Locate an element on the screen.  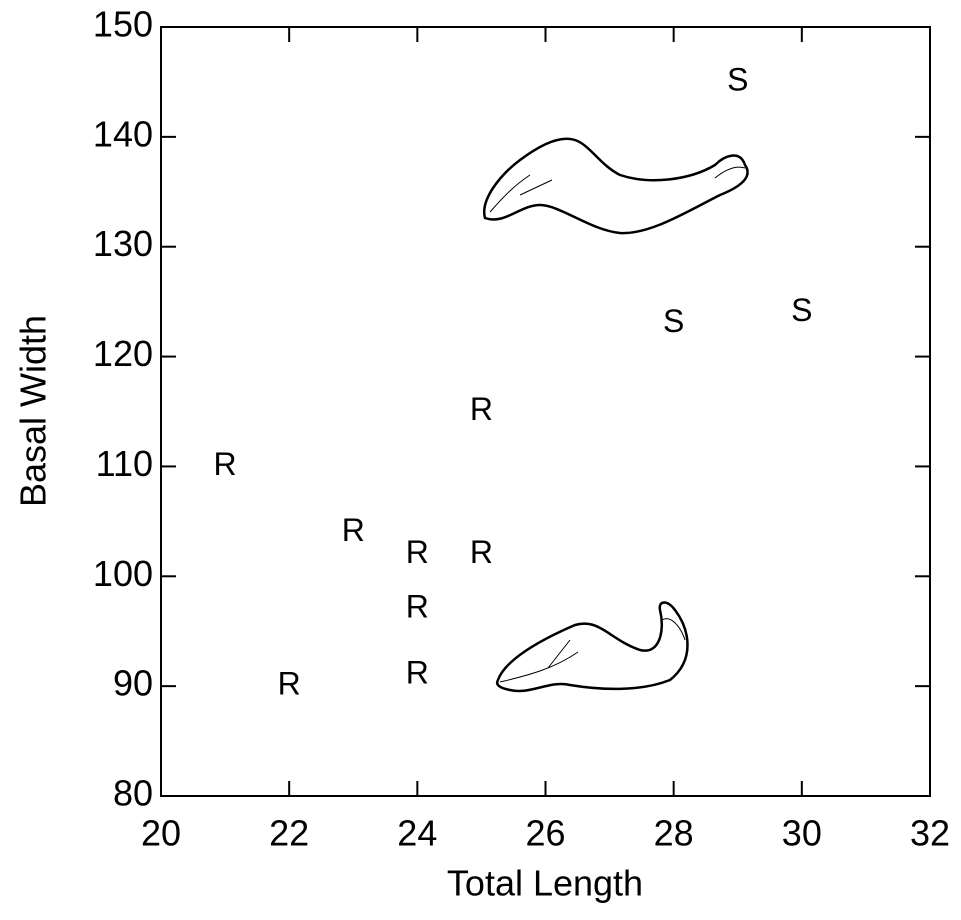
y-tick-label: 110 is located at coordinates (124, 463).